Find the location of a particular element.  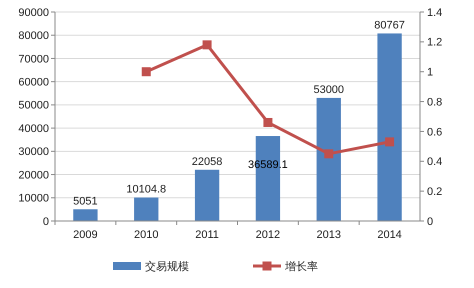

x-tick-label: 2012 is located at coordinates (268, 235).